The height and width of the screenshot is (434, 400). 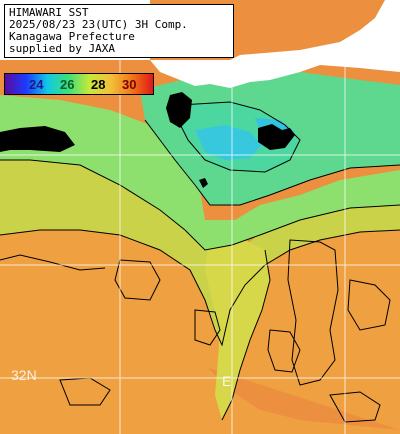 I want to click on colorbar-label-26: 26, so click(x=67, y=84).